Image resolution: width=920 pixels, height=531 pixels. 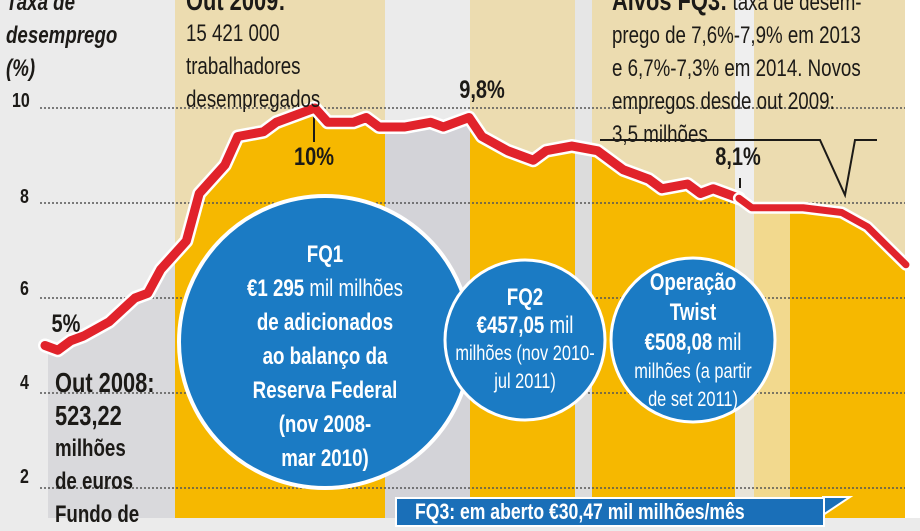 I want to click on note-line: Fundo de, so click(x=97, y=514).